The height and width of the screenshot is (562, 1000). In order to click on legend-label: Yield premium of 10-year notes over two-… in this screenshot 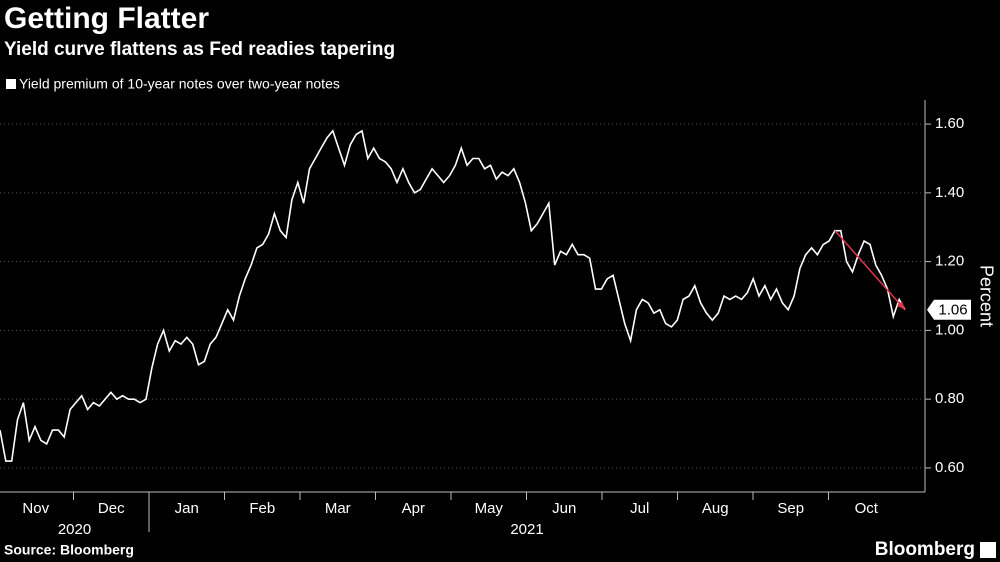, I will do `click(179, 84)`.